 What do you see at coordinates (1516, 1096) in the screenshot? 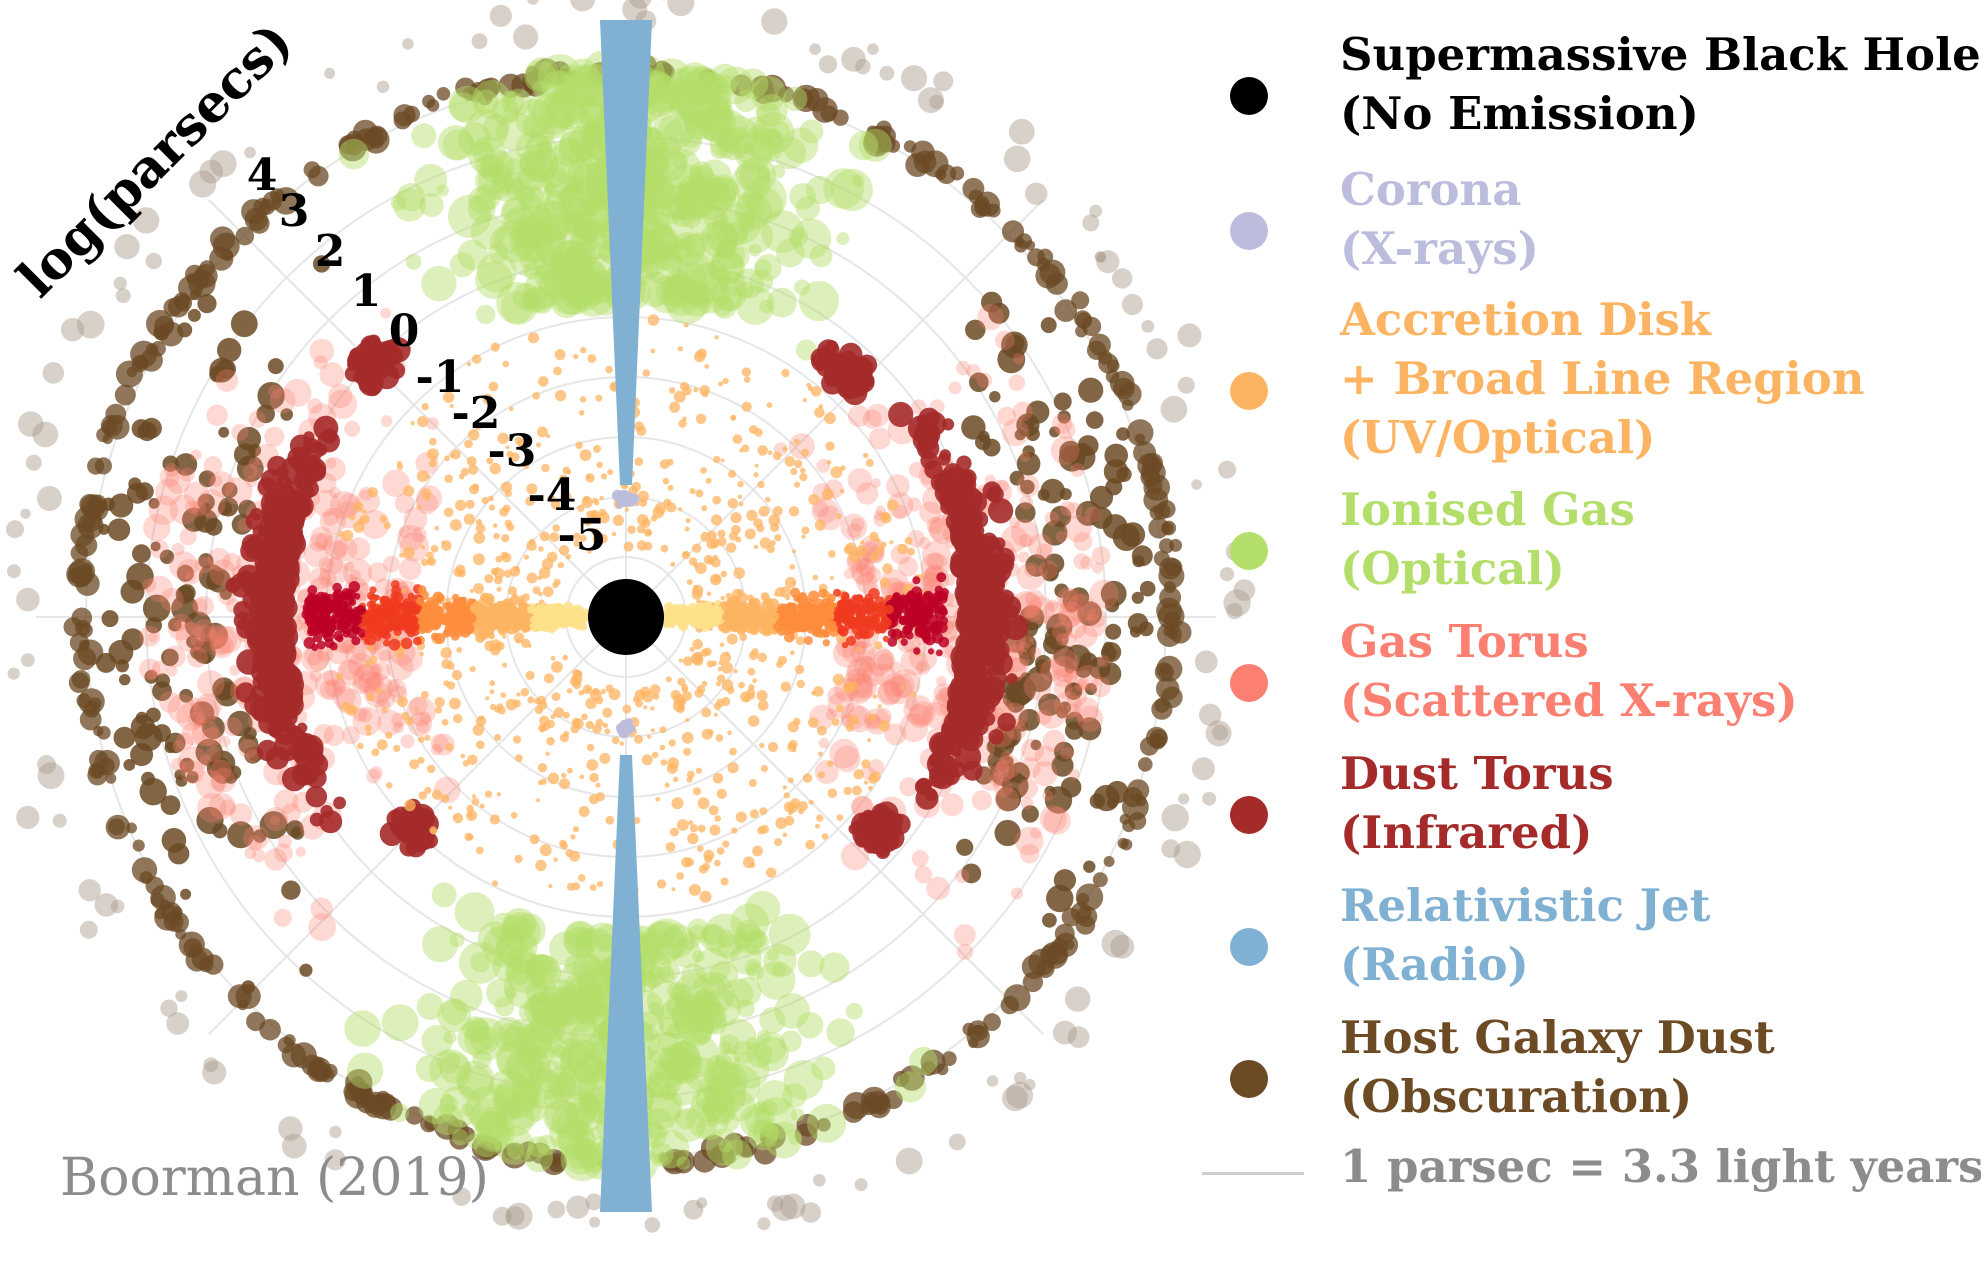
I see `legend-label-line: (Obscuration)` at bounding box center [1516, 1096].